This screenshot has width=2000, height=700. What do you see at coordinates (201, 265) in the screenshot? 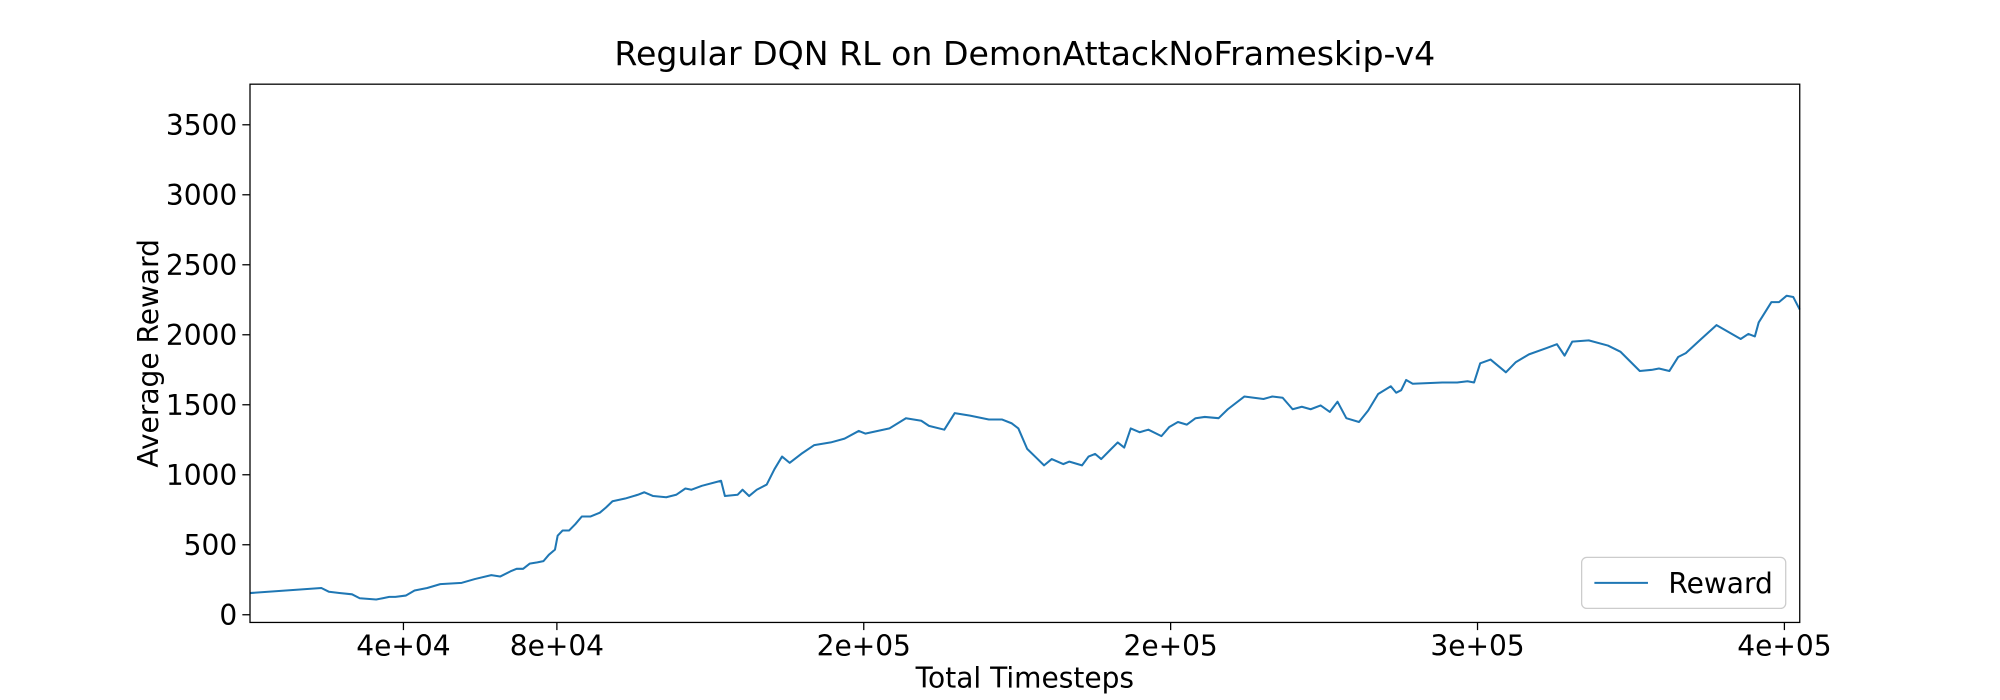
I see `y-tick-label: 2500` at bounding box center [201, 265].